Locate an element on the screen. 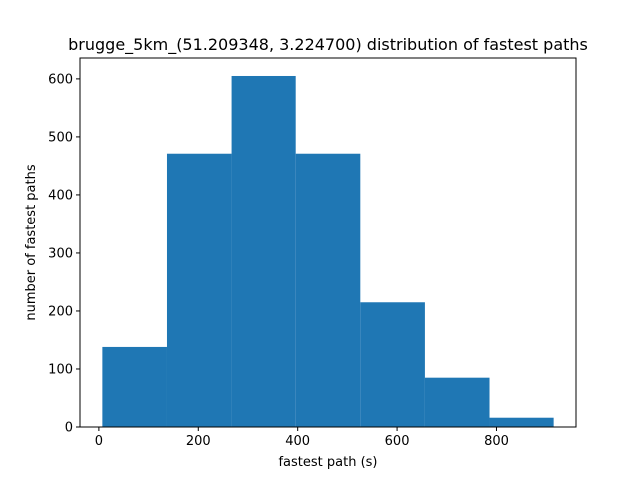  y-tick-label: 0 is located at coordinates (69, 428).